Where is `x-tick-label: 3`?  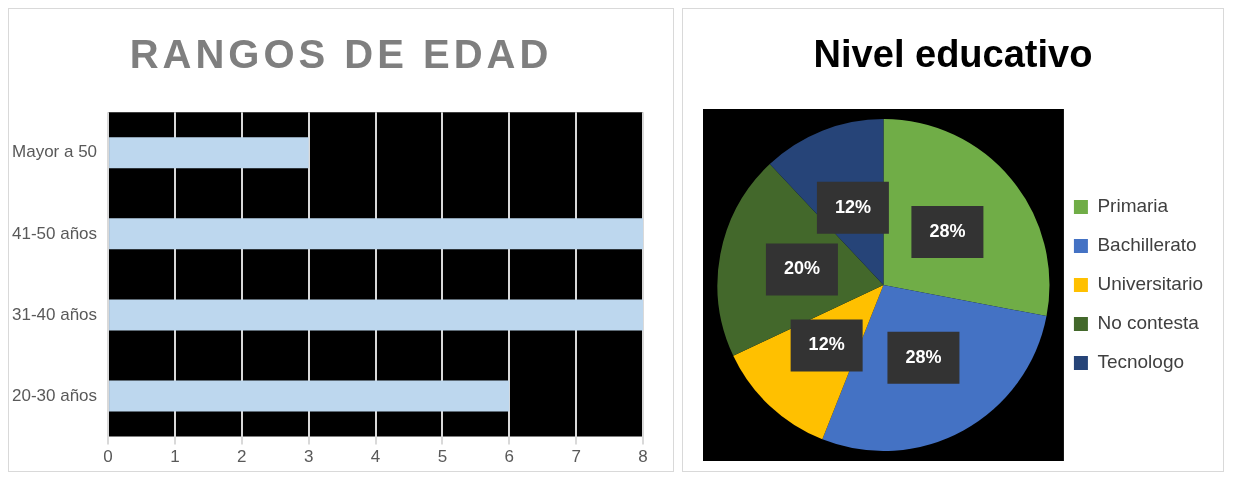
x-tick-label: 3 is located at coordinates (308, 457).